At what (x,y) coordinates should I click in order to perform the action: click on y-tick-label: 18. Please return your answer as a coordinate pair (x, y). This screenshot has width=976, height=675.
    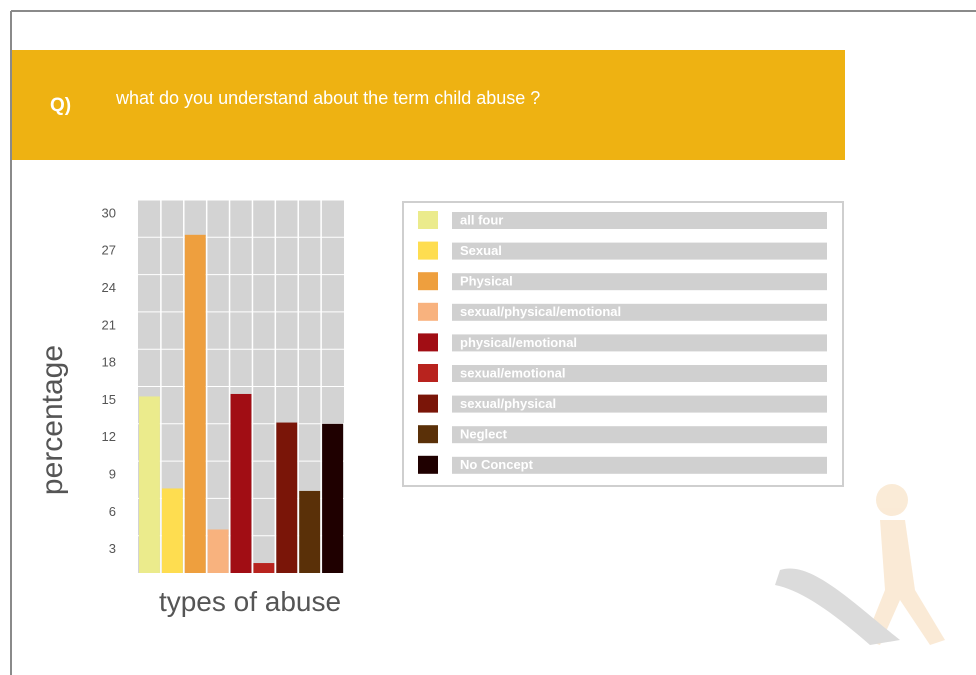
    Looking at the image, I should click on (109, 362).